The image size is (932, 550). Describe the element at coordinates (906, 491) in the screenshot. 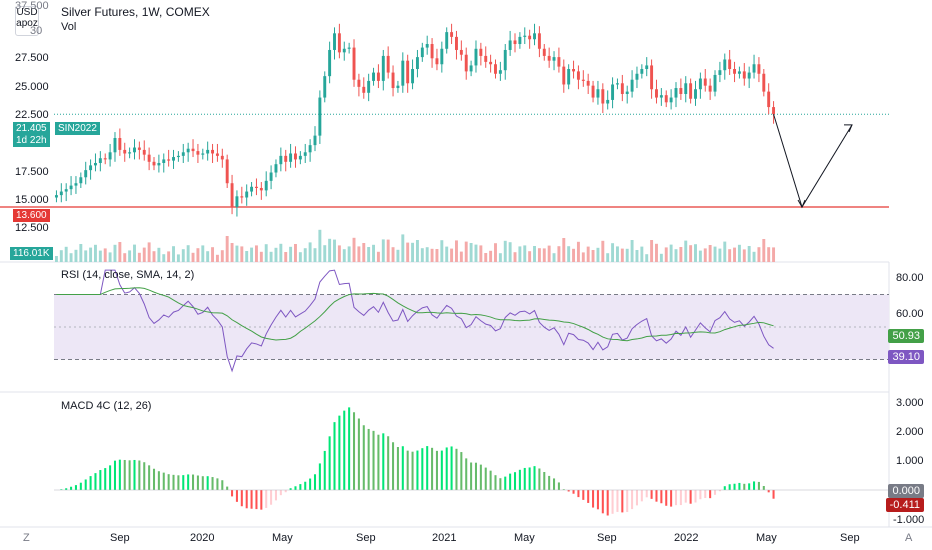

I see `macd-zero-tag: 0.000` at that location.